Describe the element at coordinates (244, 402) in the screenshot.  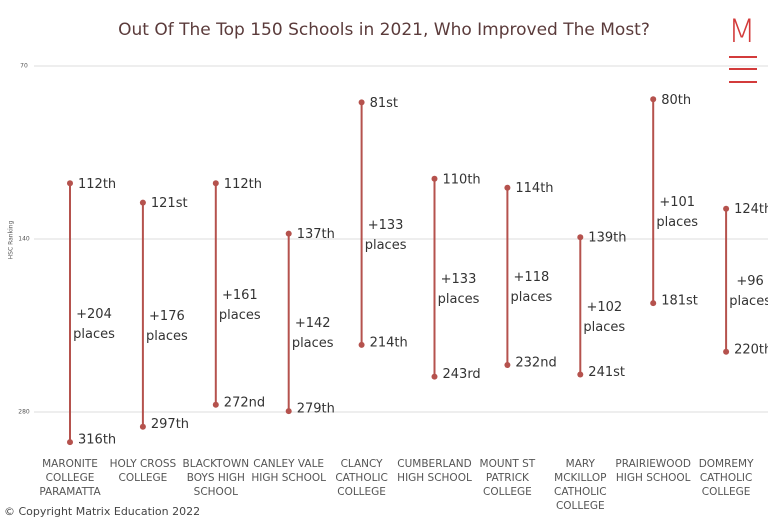
I see `data-label: 272nd` at that location.